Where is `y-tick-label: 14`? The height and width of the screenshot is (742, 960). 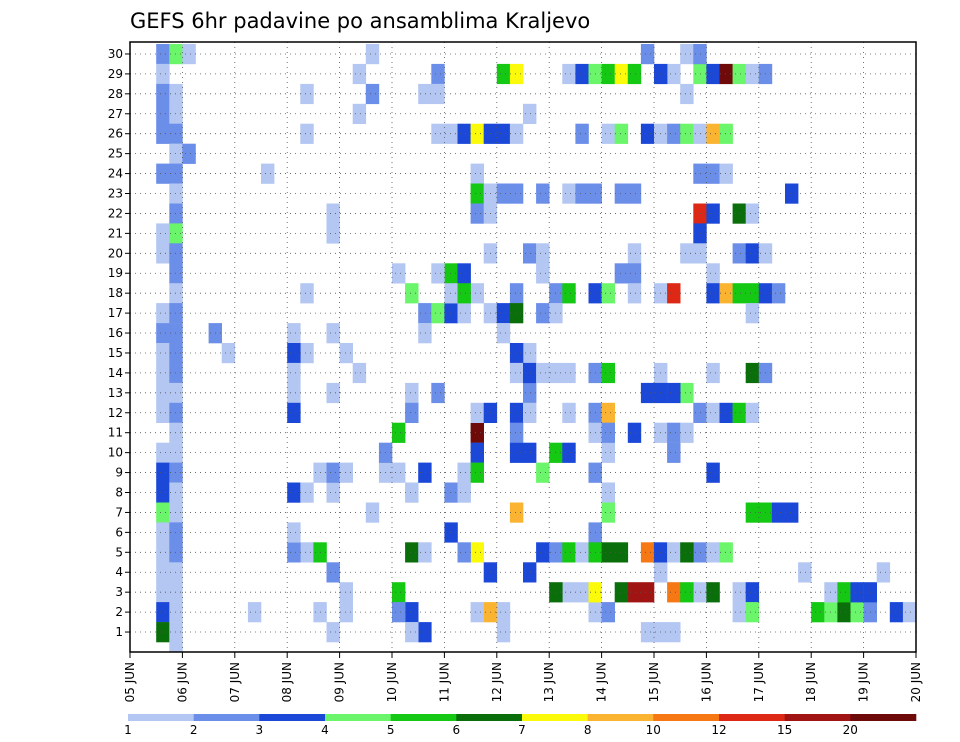 y-tick-label: 14 is located at coordinates (115, 373).